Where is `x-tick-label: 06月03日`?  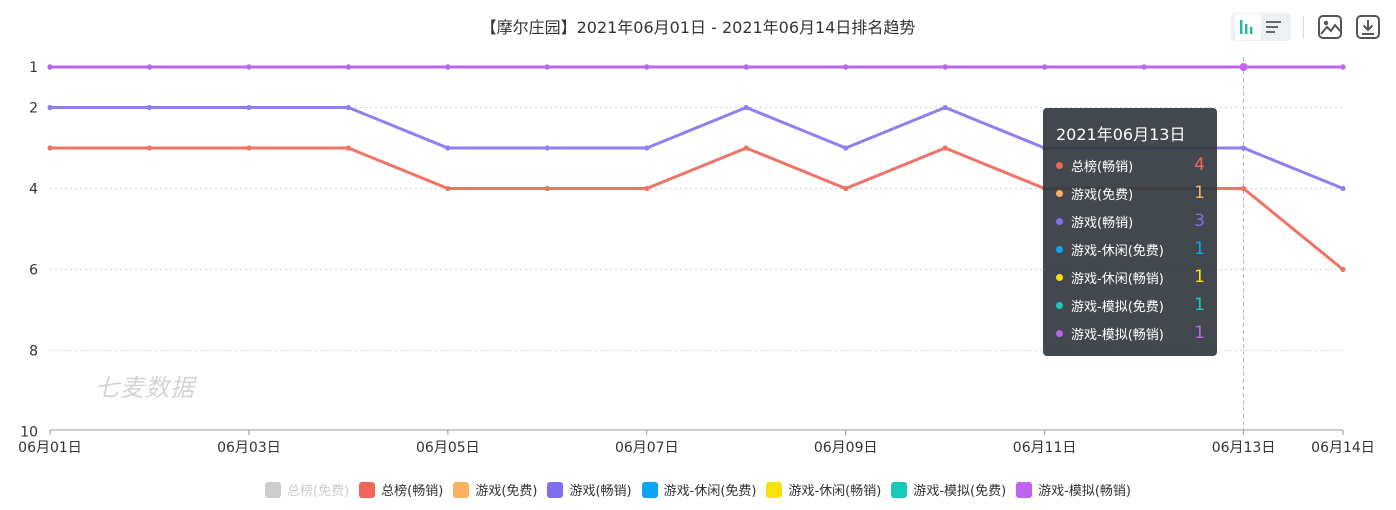 x-tick-label: 06月03日 is located at coordinates (249, 448).